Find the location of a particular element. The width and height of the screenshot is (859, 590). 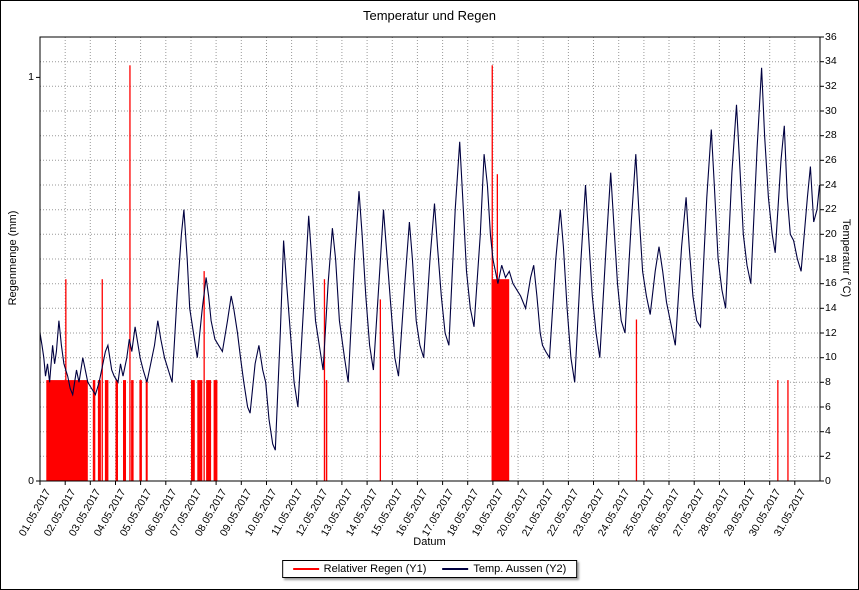

legend-label: Relativer Regen (Y1) is located at coordinates (375, 569).